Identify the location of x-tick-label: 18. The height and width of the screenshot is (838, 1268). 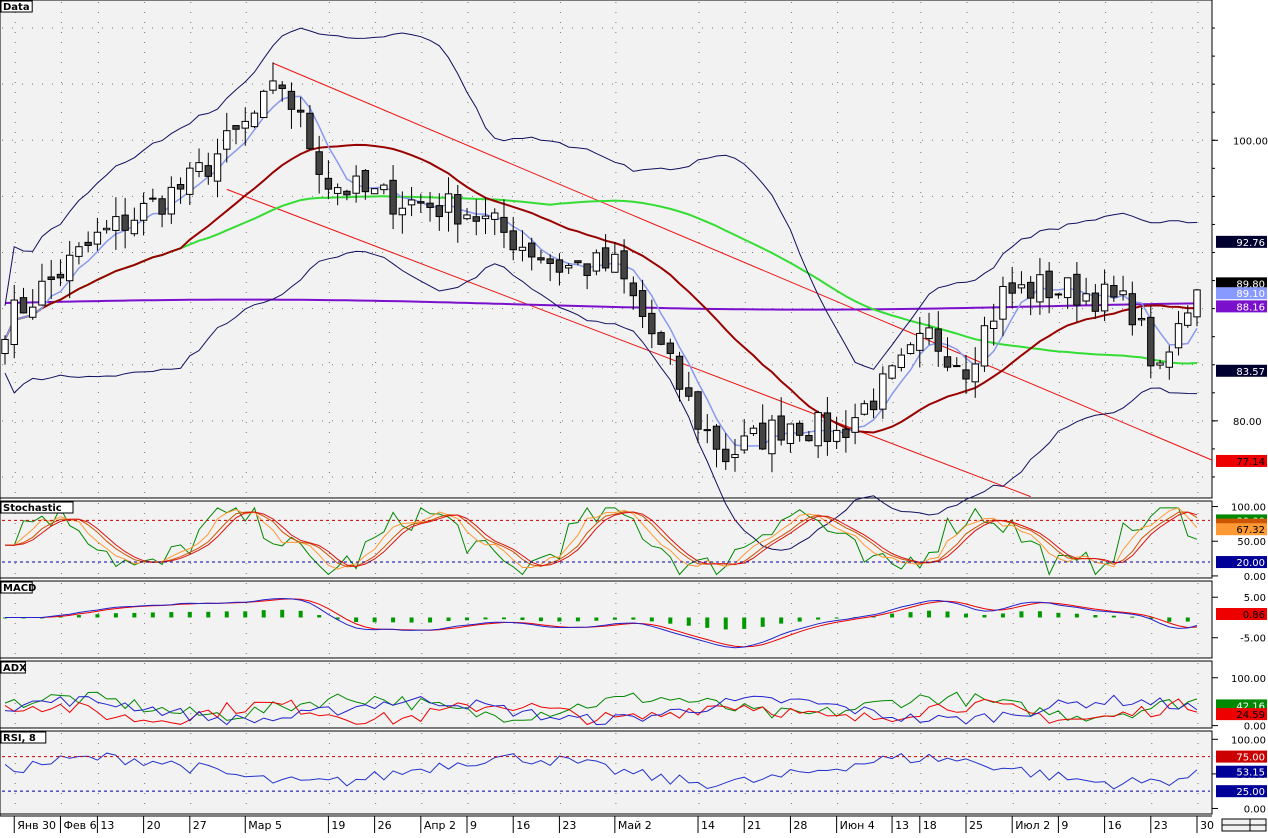
(930, 825).